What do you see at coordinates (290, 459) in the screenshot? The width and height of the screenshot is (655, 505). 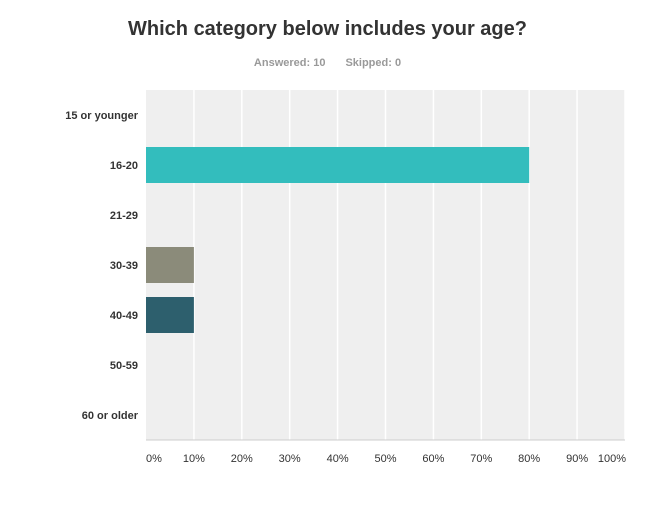 I see `x-tick-label: 30%` at bounding box center [290, 459].